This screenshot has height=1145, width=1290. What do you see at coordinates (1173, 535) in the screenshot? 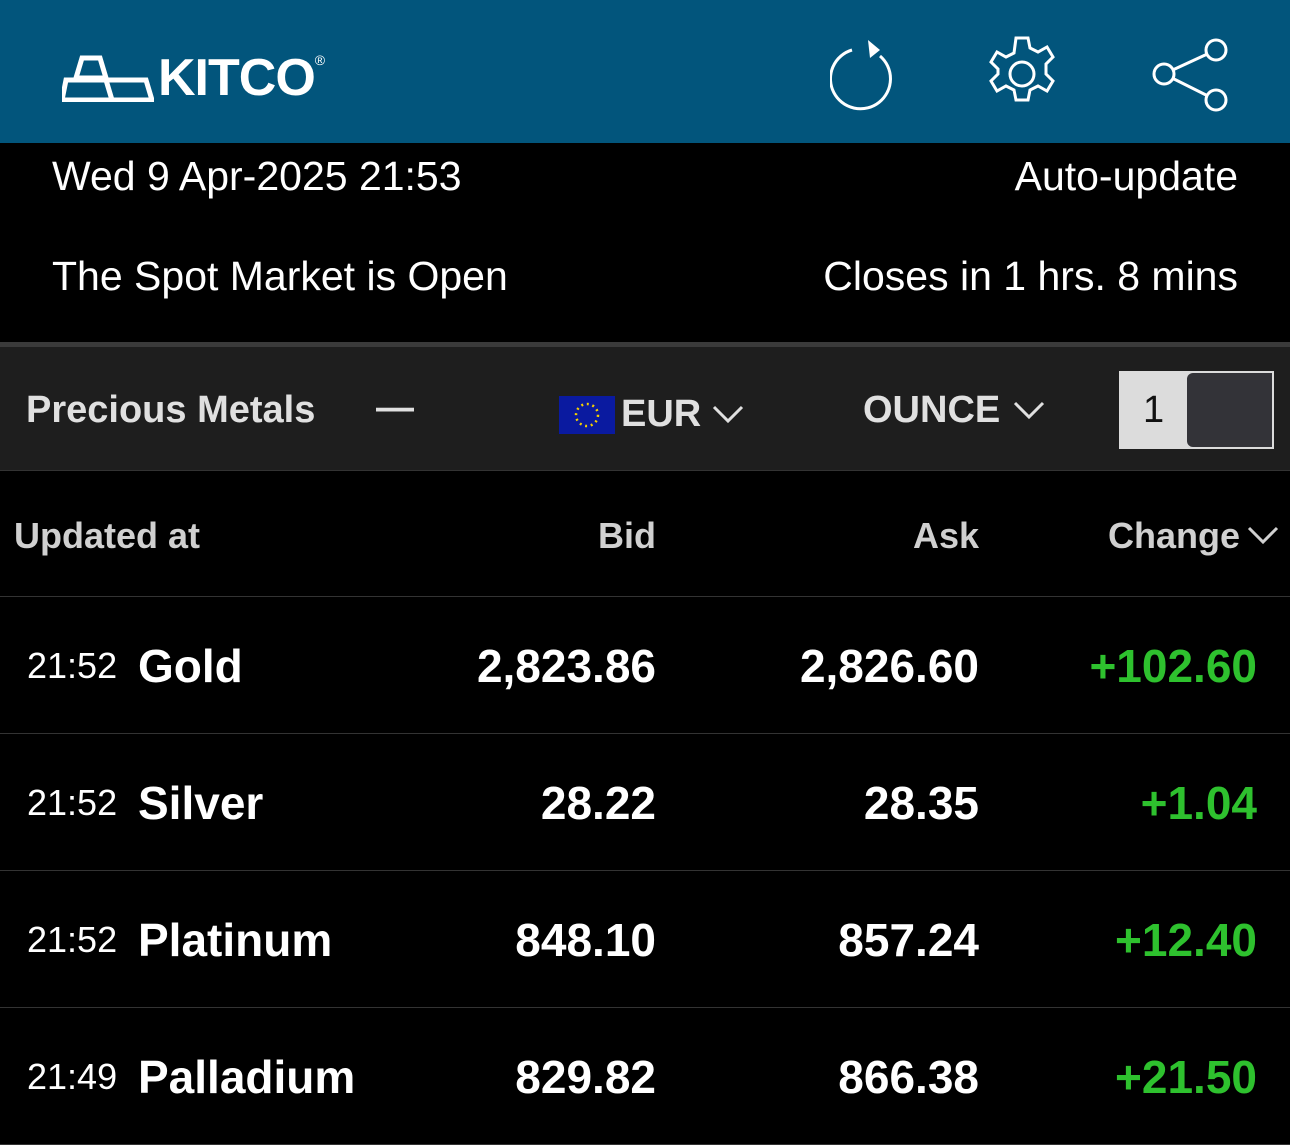
I see `col-change: Change` at bounding box center [1173, 535].